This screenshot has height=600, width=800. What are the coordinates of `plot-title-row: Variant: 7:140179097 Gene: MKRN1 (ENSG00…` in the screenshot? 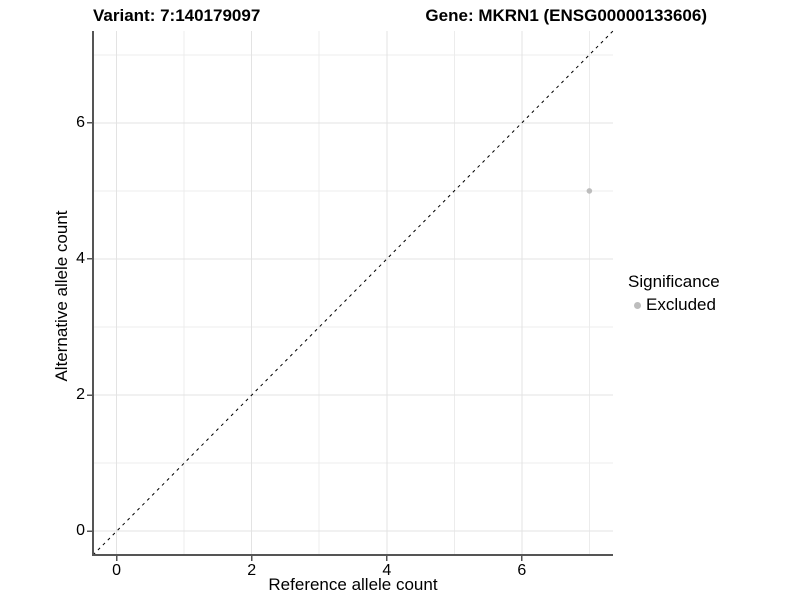 It's located at (400, 16).